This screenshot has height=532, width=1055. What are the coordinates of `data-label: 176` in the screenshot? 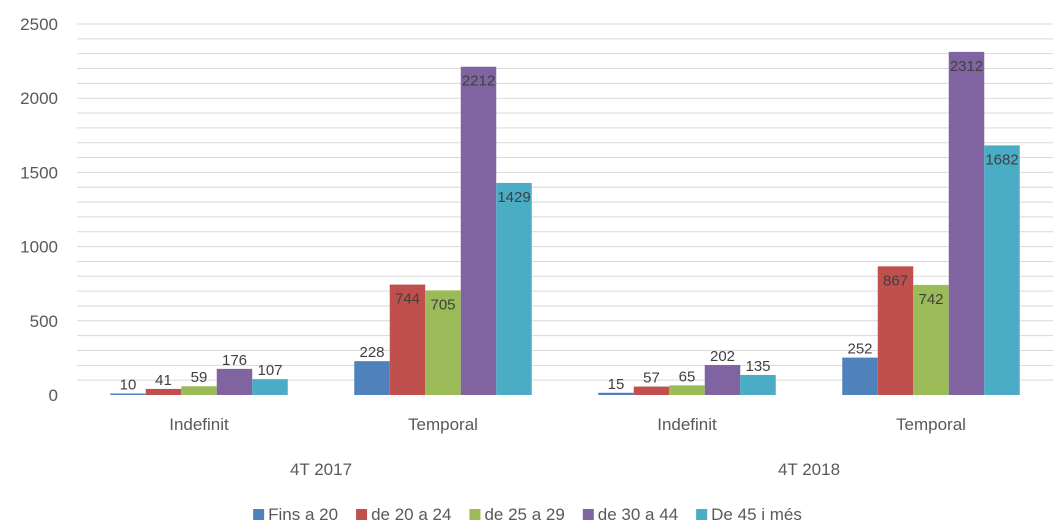 It's located at (234, 360).